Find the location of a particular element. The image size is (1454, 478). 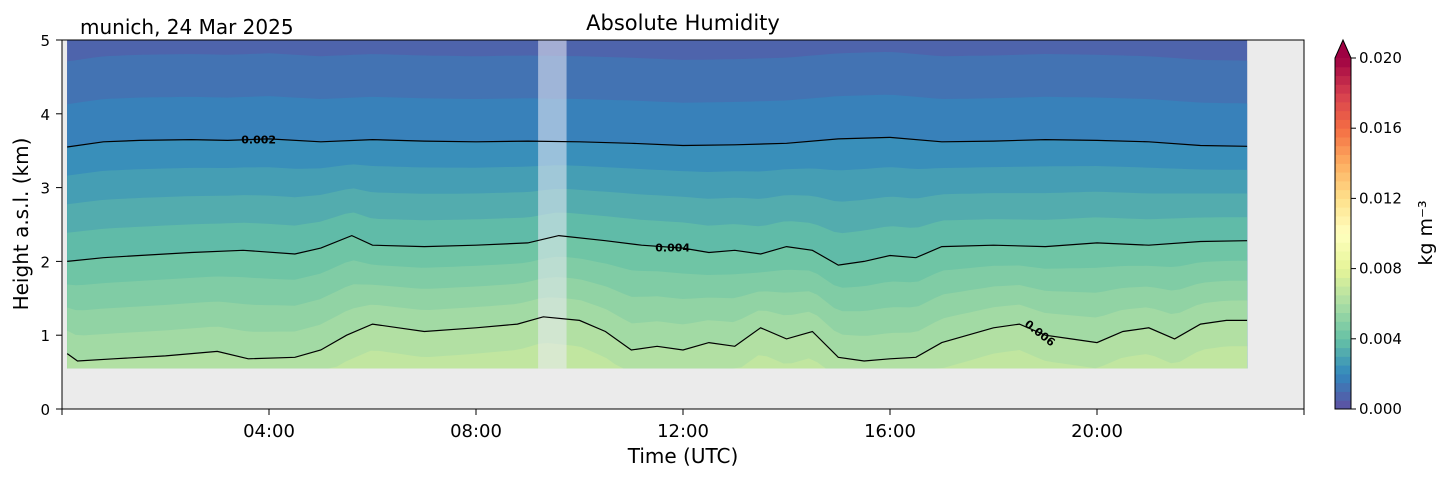

colorbar-label: kg m⁻³ is located at coordinates (1426, 232).